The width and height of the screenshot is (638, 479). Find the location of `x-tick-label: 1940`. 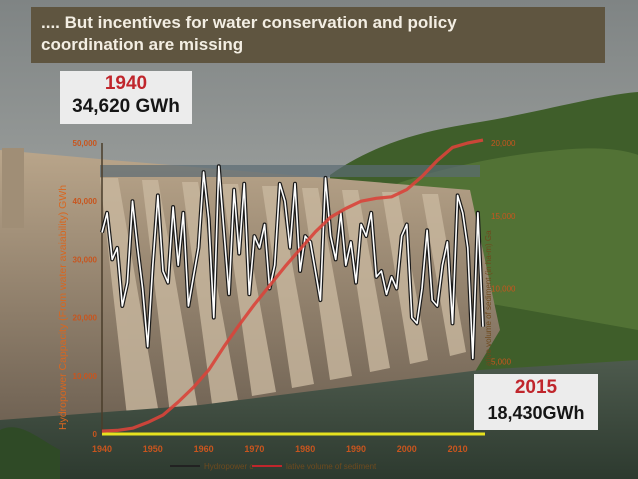

x-tick-label: 1940 is located at coordinates (102, 449).